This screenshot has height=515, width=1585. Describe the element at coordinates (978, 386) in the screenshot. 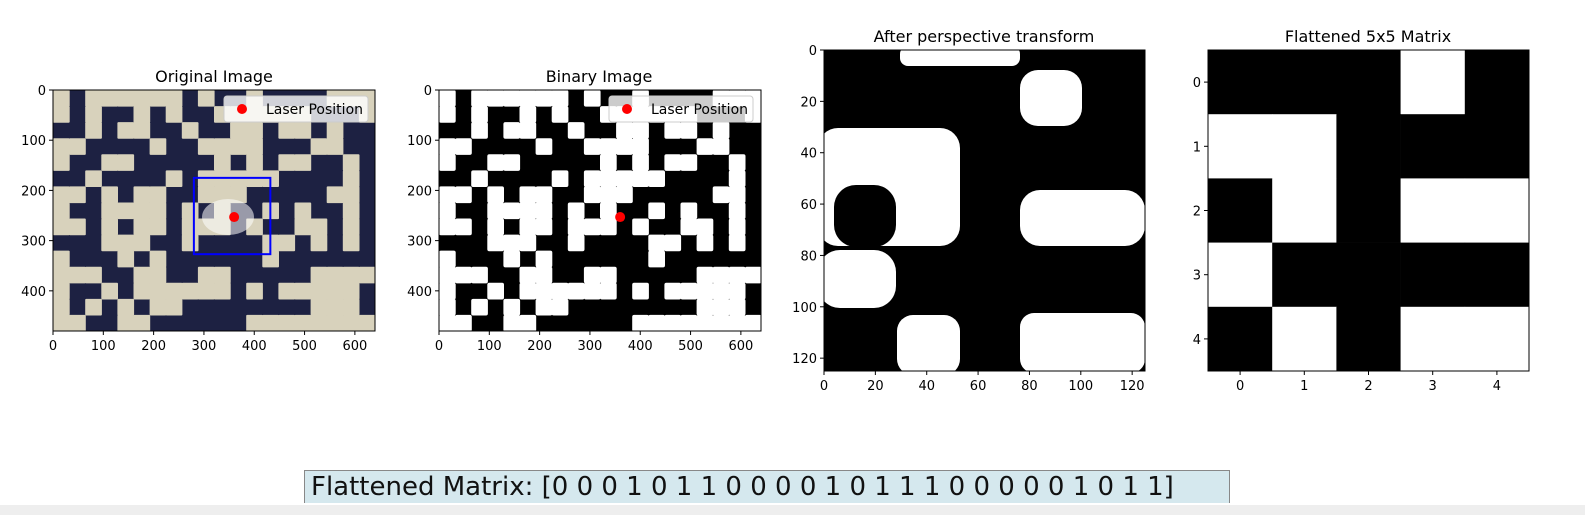

I see `x-tick-label: 60` at that location.